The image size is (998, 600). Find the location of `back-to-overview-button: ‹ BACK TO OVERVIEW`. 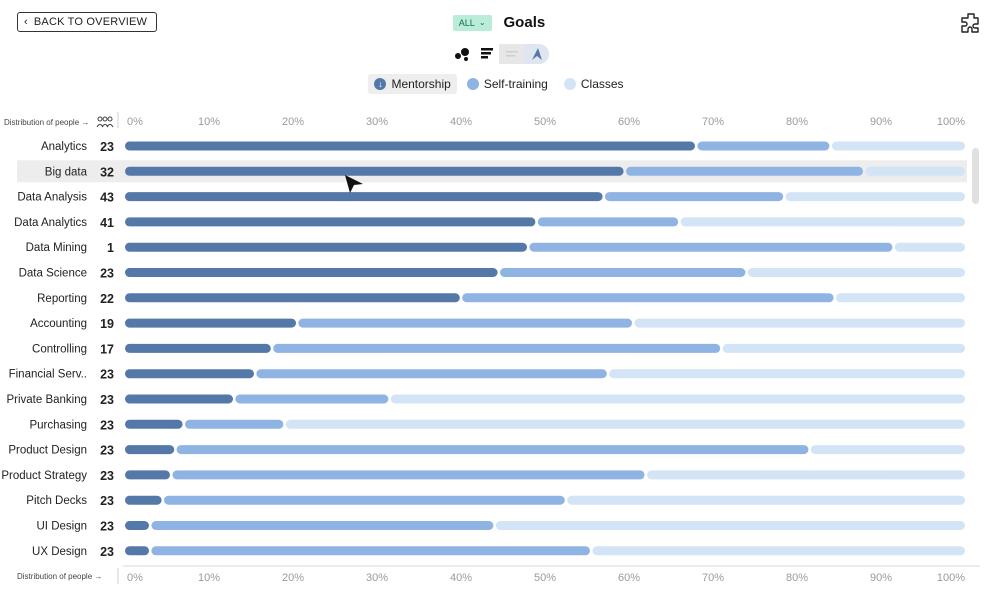

back-to-overview-button: ‹ BACK TO OVERVIEW is located at coordinates (87, 22).